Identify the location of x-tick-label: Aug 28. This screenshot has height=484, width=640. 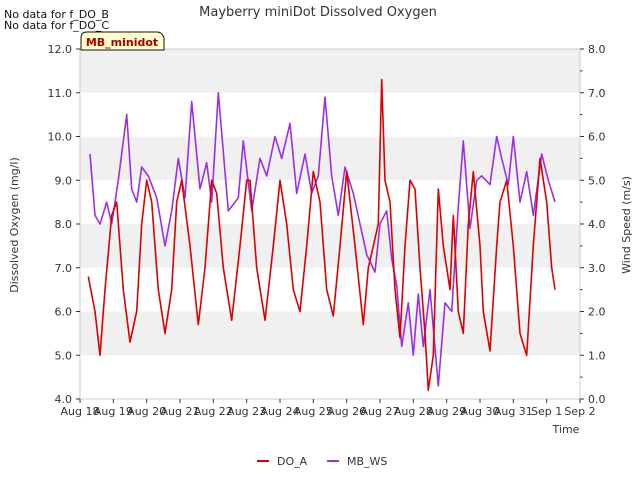
(413, 411).